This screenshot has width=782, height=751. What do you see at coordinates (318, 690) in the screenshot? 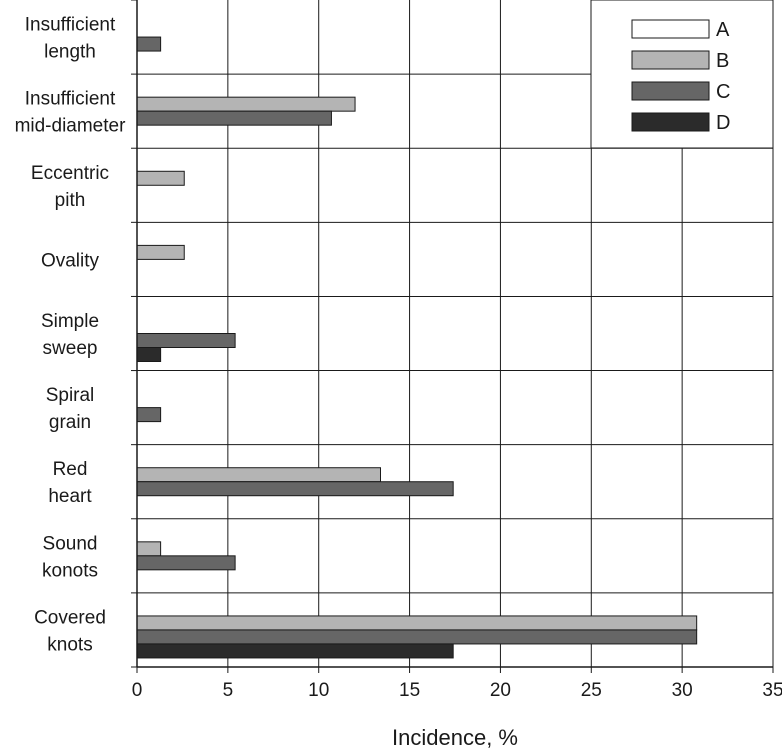
I see `x-tick-label: 10` at bounding box center [318, 690].